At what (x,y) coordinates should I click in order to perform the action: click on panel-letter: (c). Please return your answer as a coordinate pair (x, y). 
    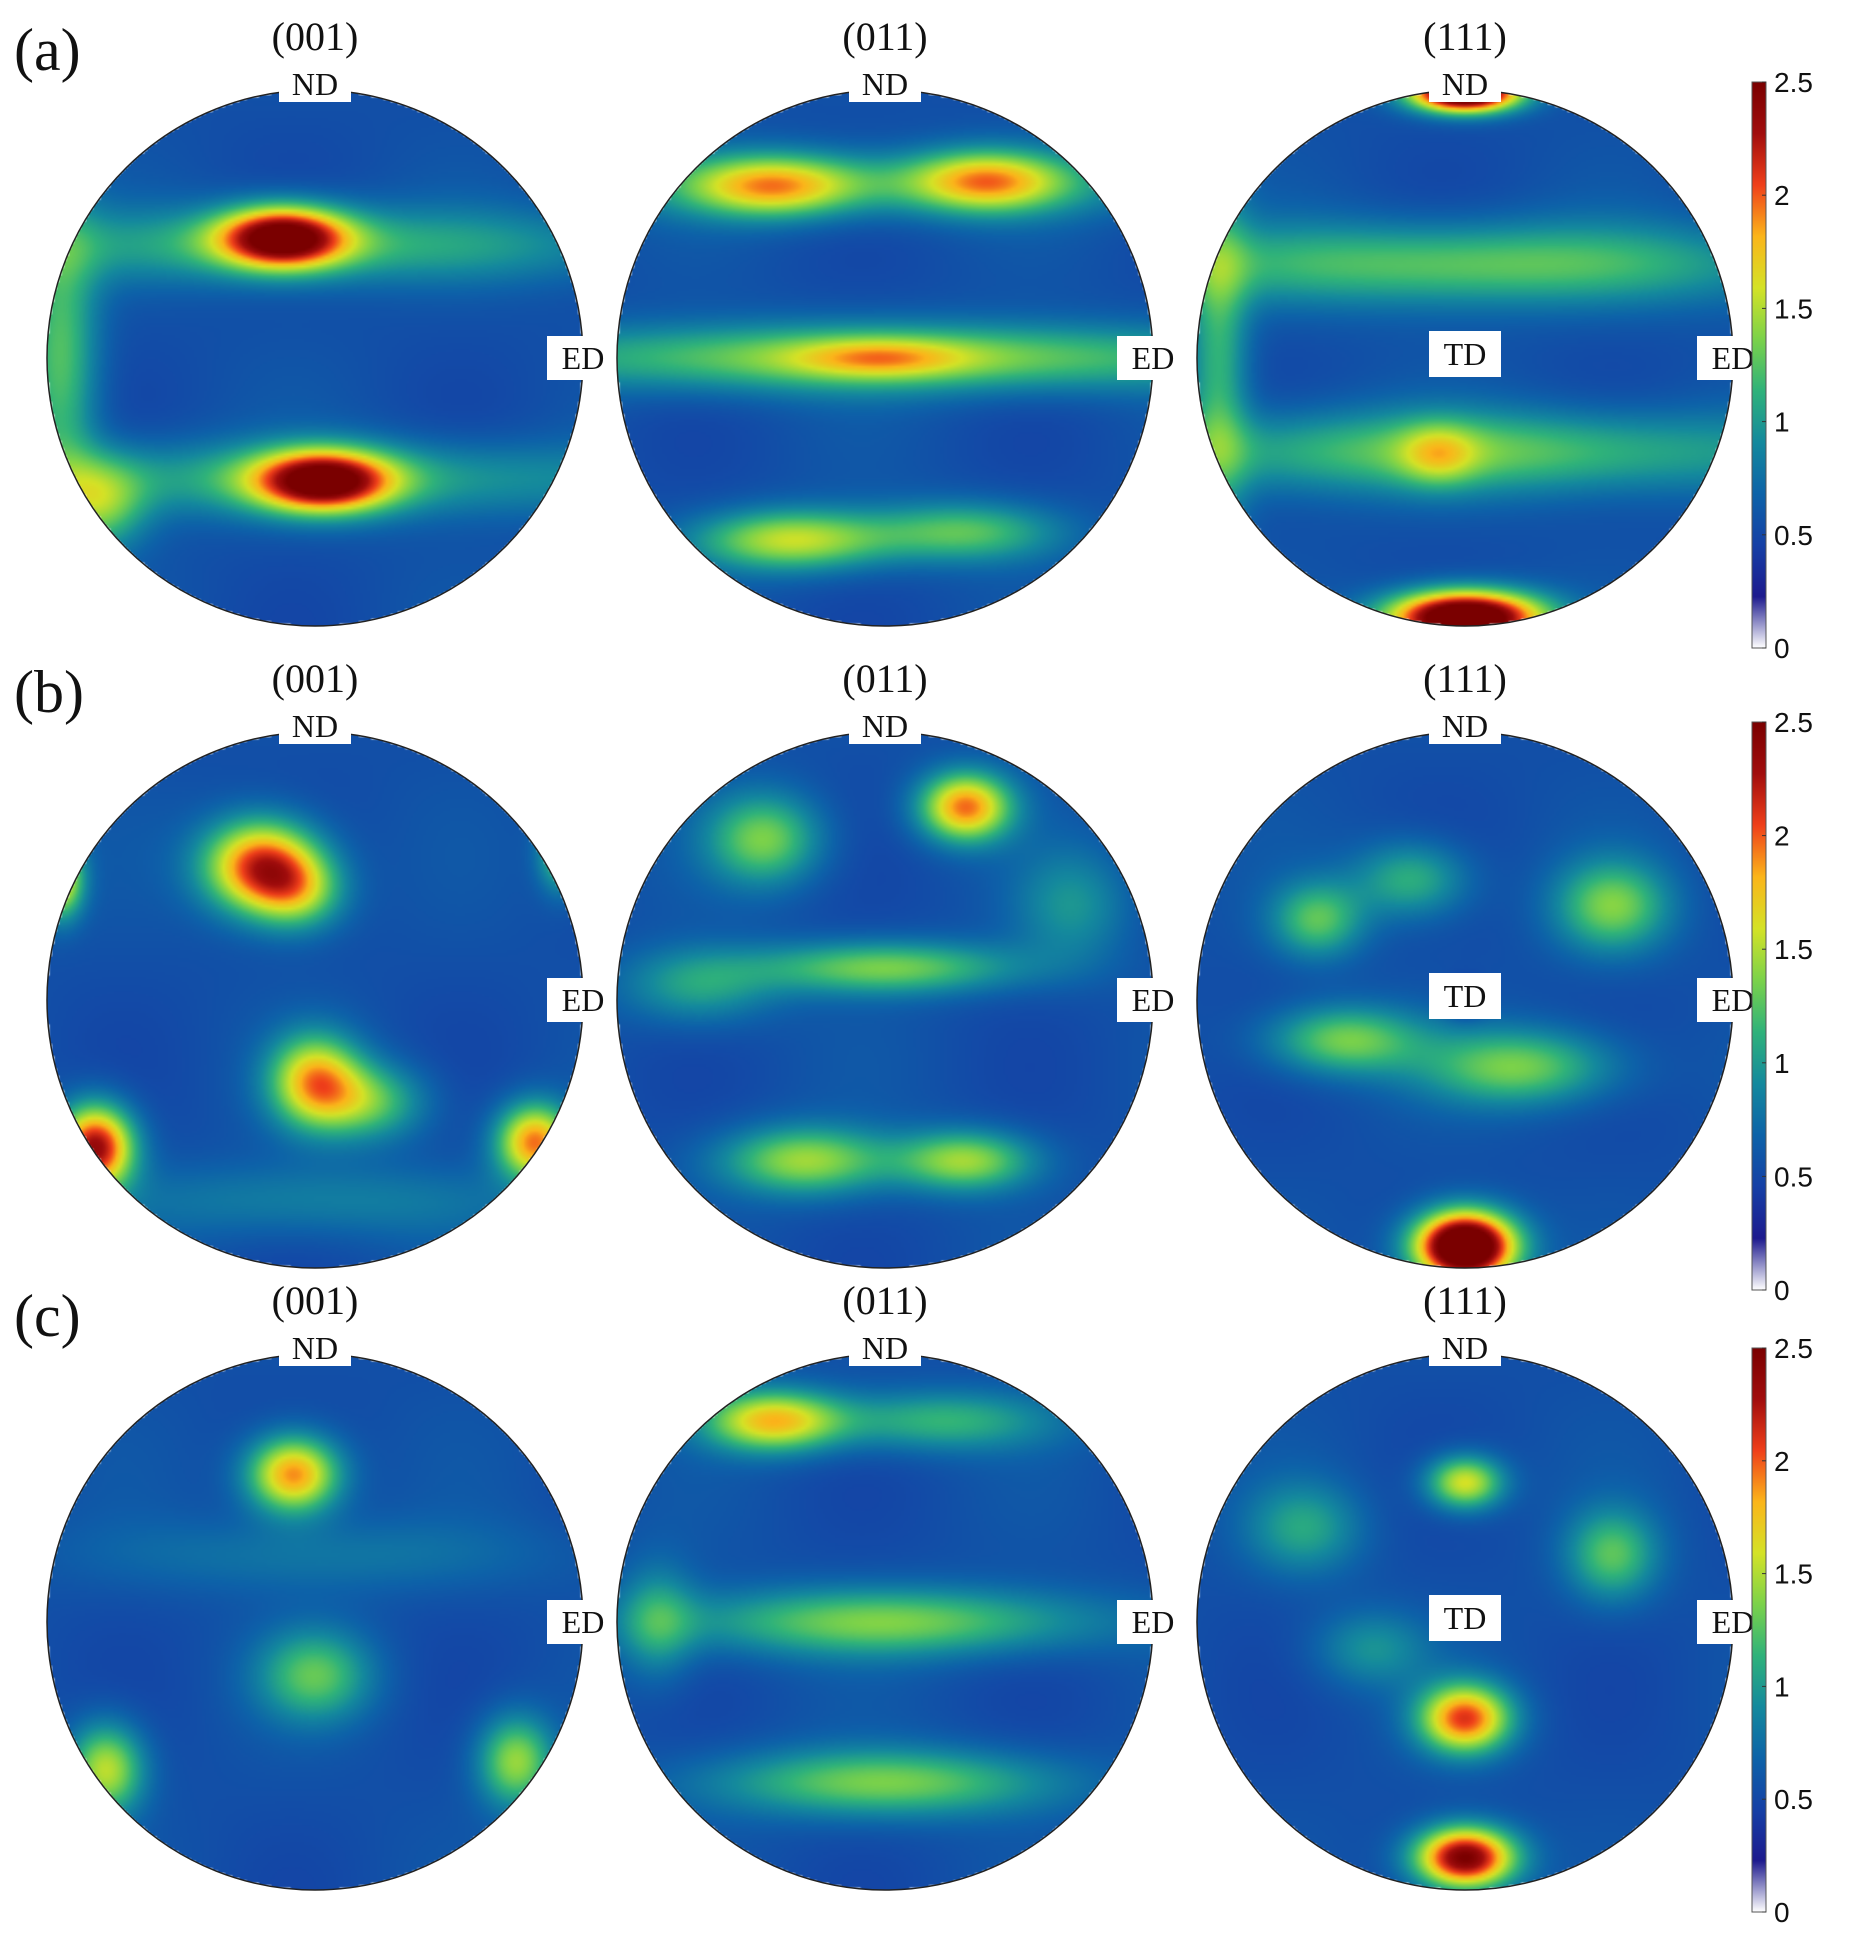
    Looking at the image, I should click on (47, 1316).